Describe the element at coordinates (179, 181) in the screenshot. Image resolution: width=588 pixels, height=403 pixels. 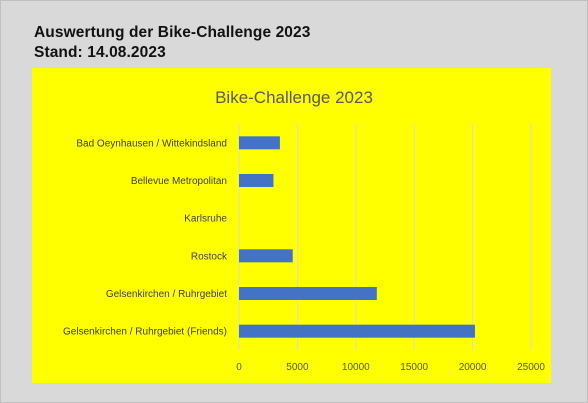
I see `category-label: Bellevue Metropolitan` at that location.